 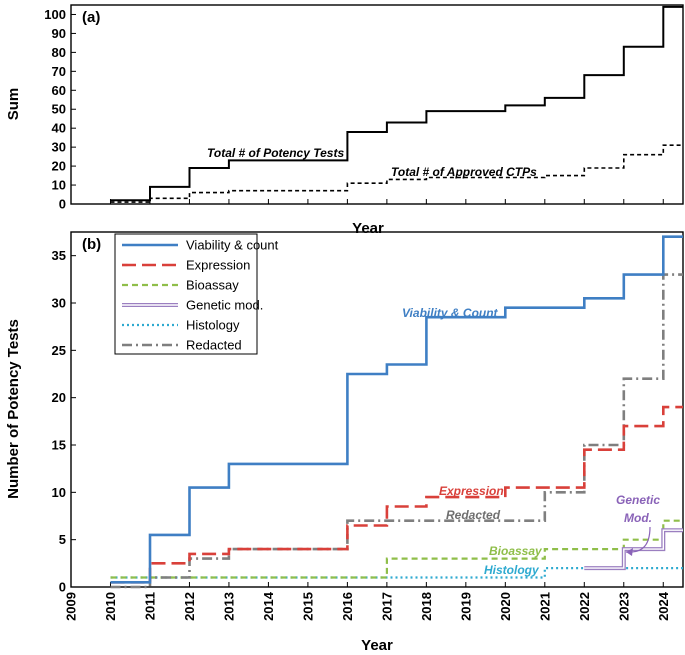 I want to click on legend-label-expression: Expression, so click(x=218, y=265).